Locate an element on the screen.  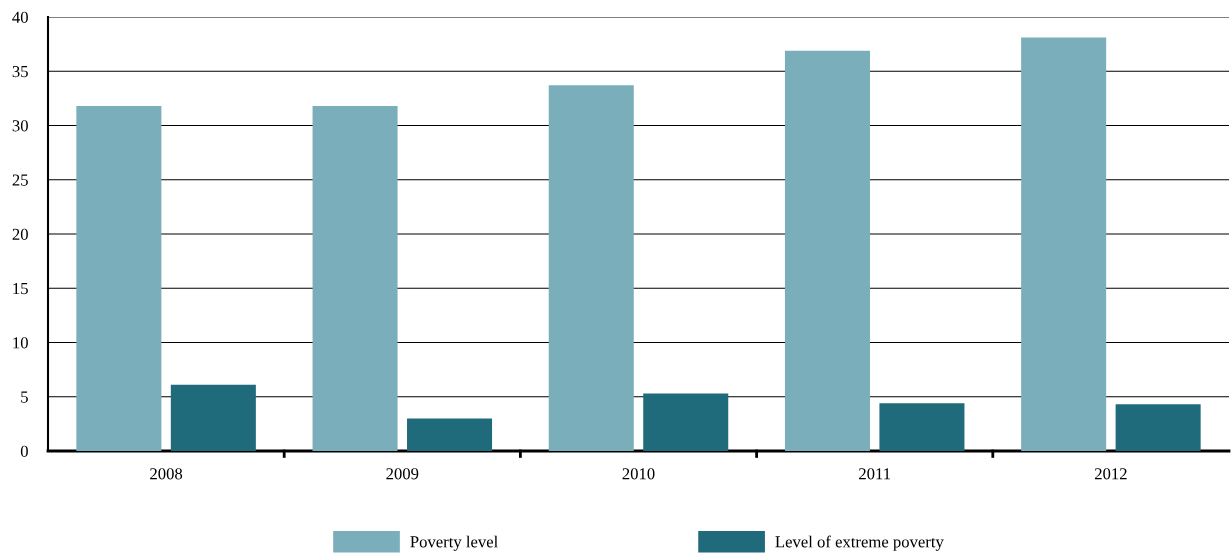
y-tick-label: 40 is located at coordinates (20, 17).